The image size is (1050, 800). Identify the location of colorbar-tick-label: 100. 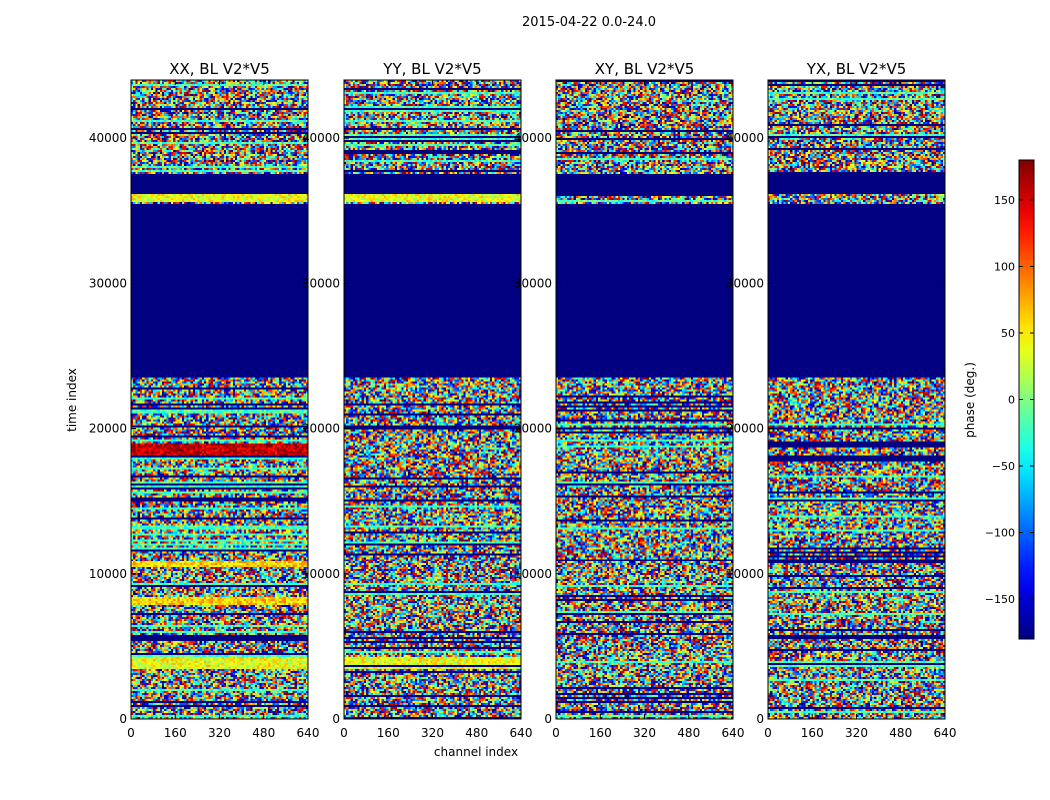
(1004, 266).